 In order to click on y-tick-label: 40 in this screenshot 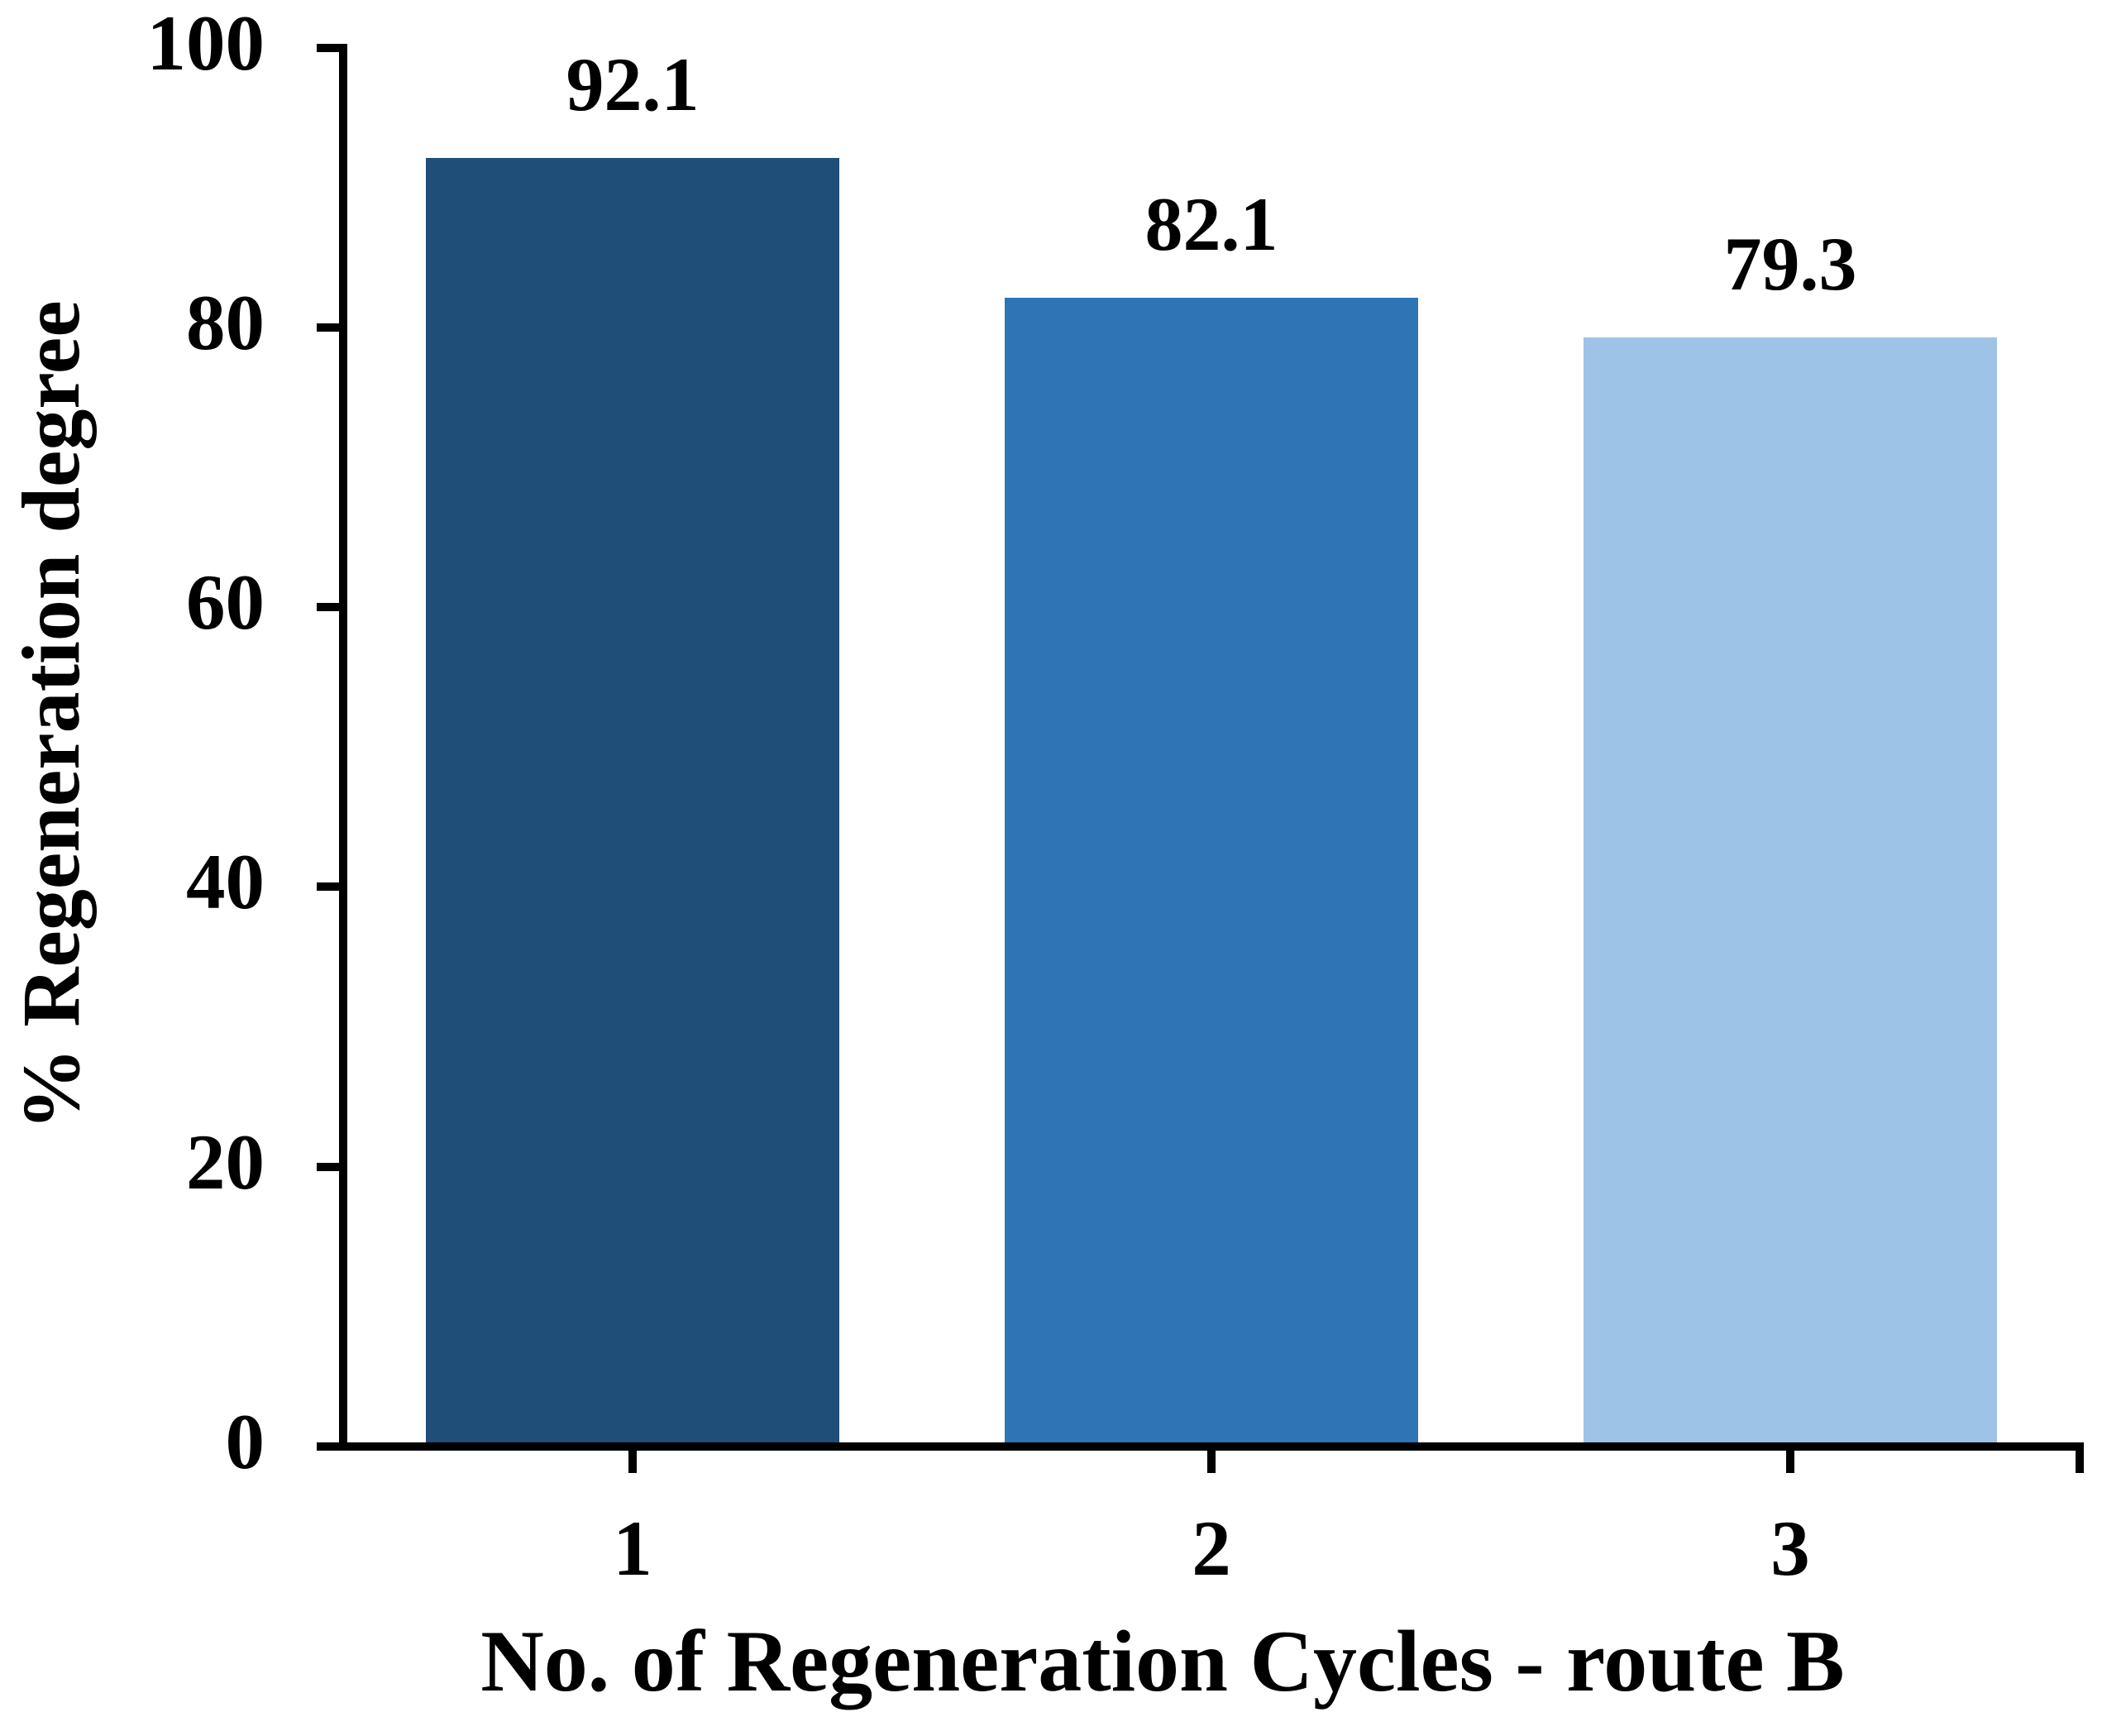, I will do `click(226, 882)`.